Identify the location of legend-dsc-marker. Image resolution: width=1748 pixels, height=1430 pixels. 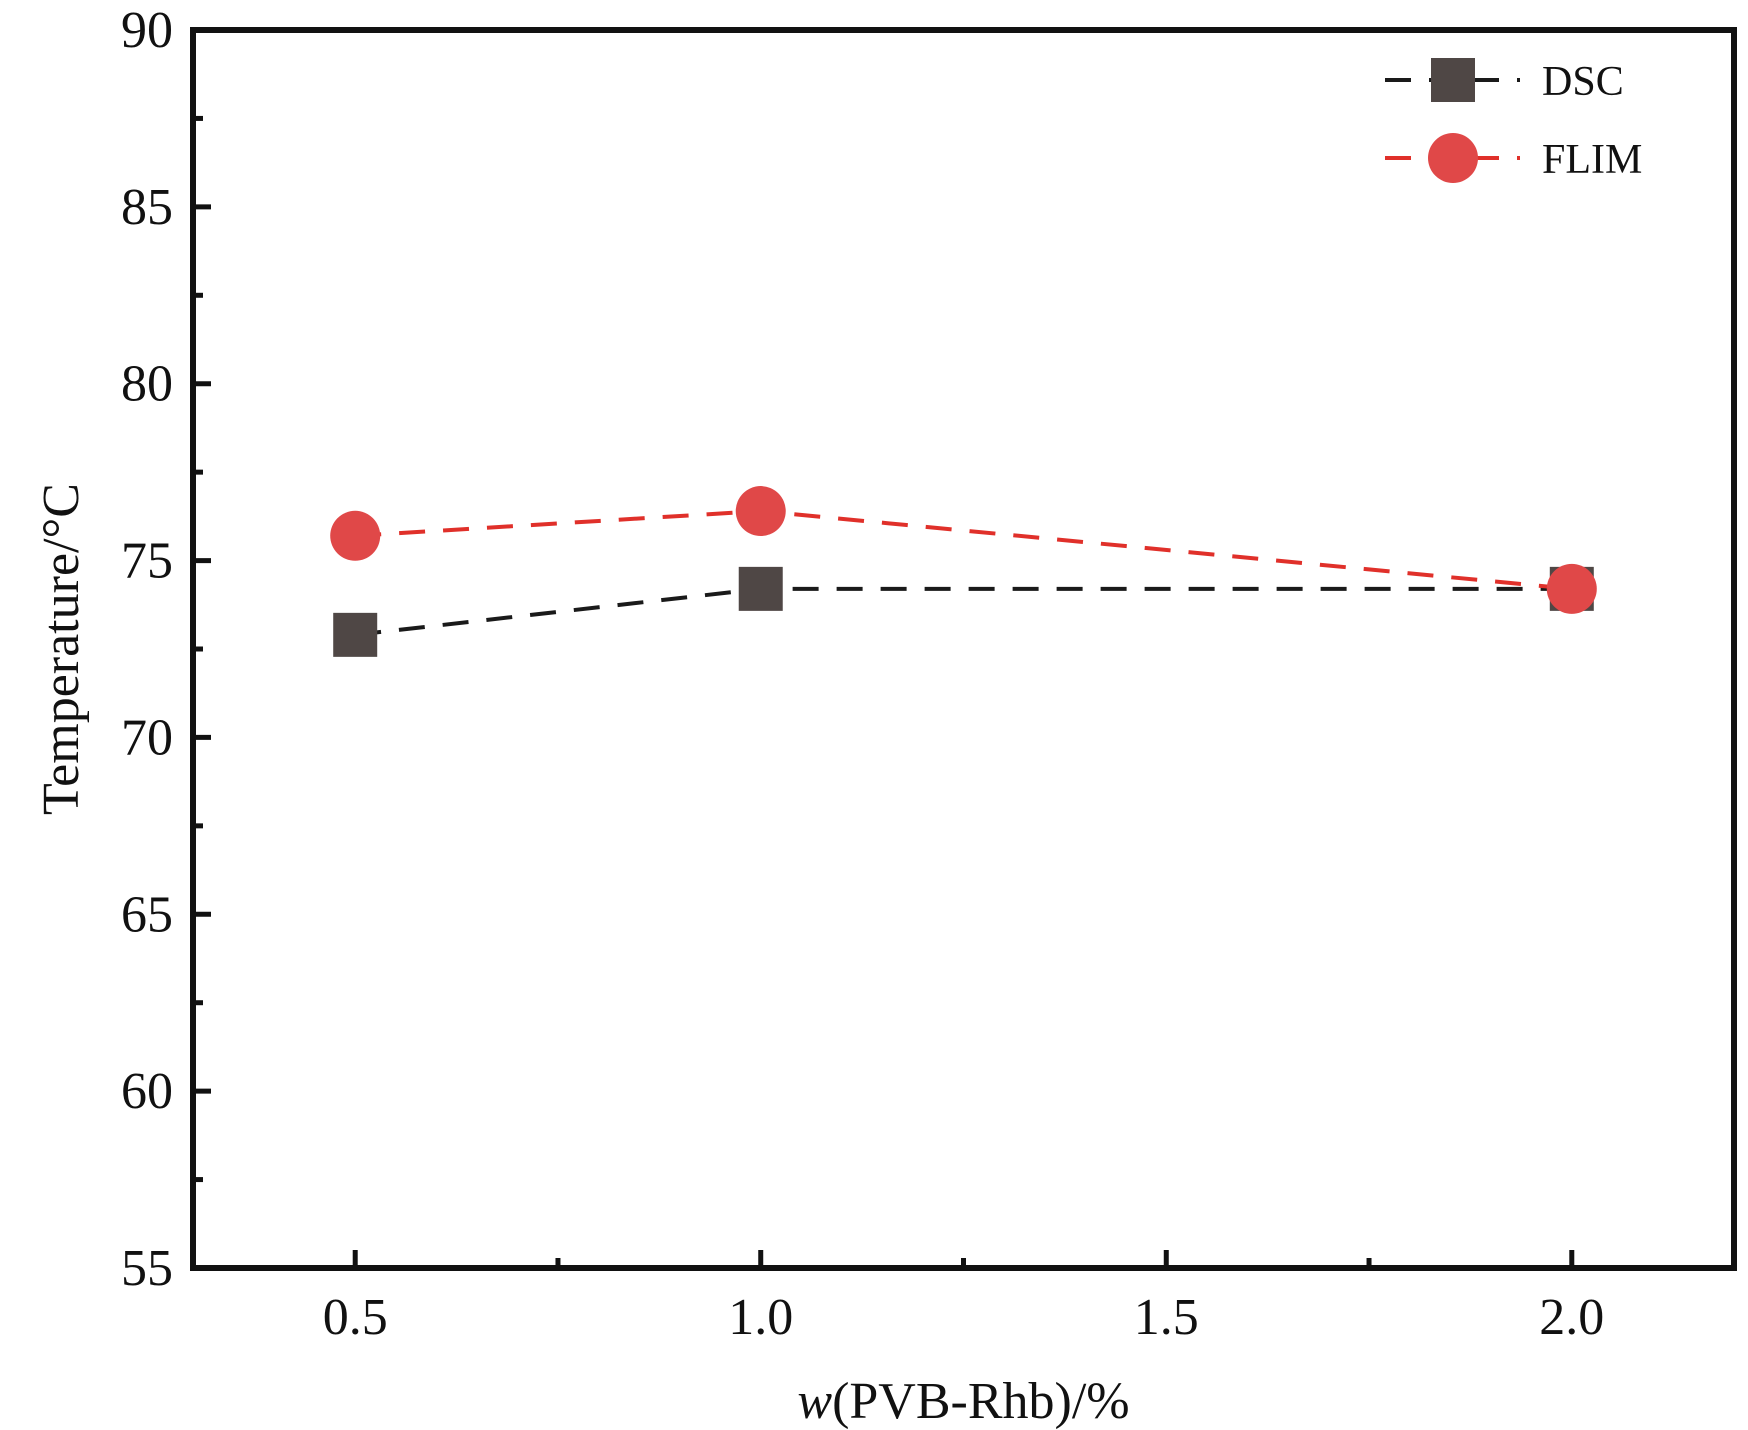
(1453, 80).